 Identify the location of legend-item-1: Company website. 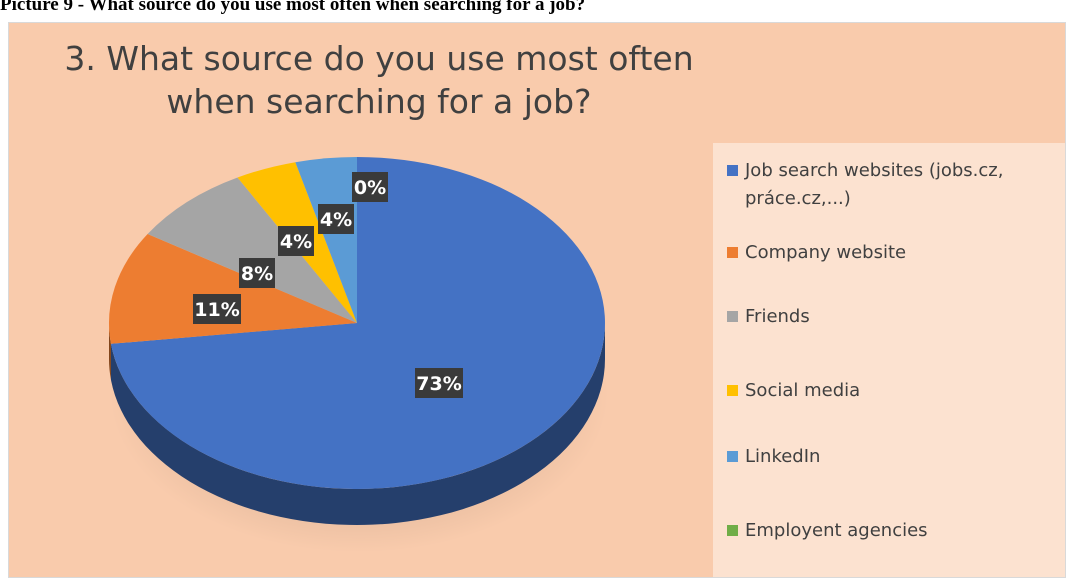
(892, 253).